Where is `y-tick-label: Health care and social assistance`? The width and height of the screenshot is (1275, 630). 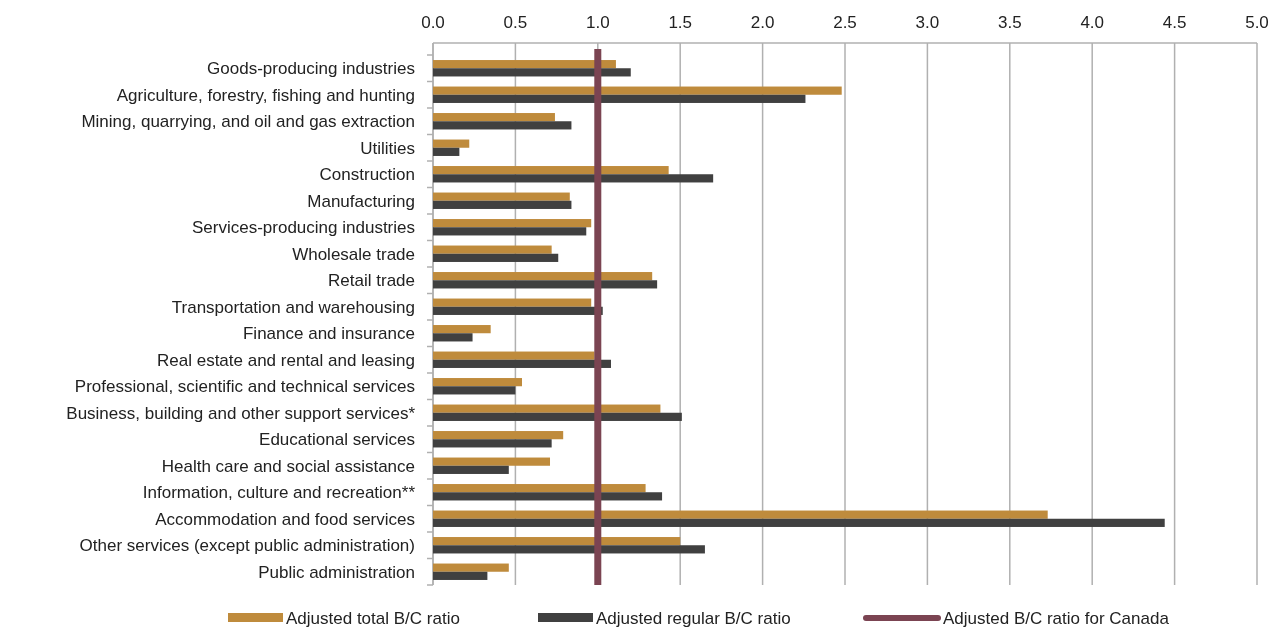 y-tick-label: Health care and social assistance is located at coordinates (288, 466).